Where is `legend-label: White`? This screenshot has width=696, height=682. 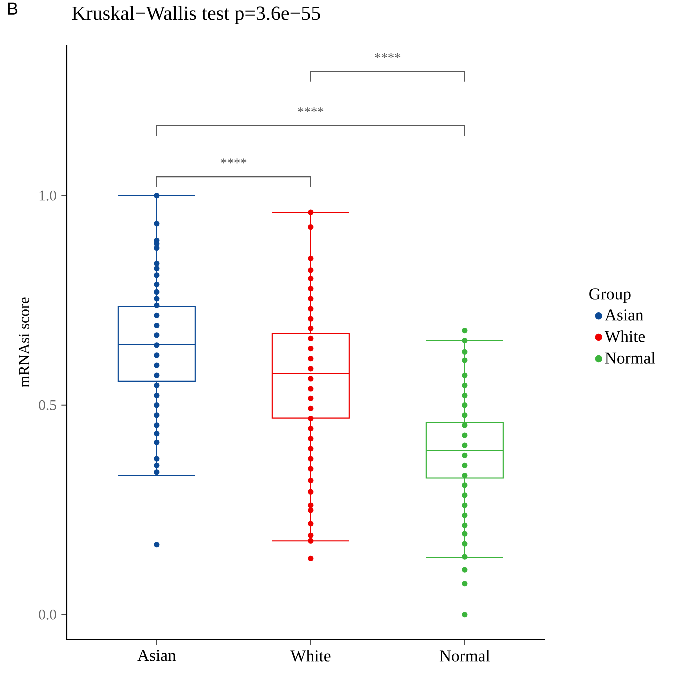
legend-label: White is located at coordinates (625, 336).